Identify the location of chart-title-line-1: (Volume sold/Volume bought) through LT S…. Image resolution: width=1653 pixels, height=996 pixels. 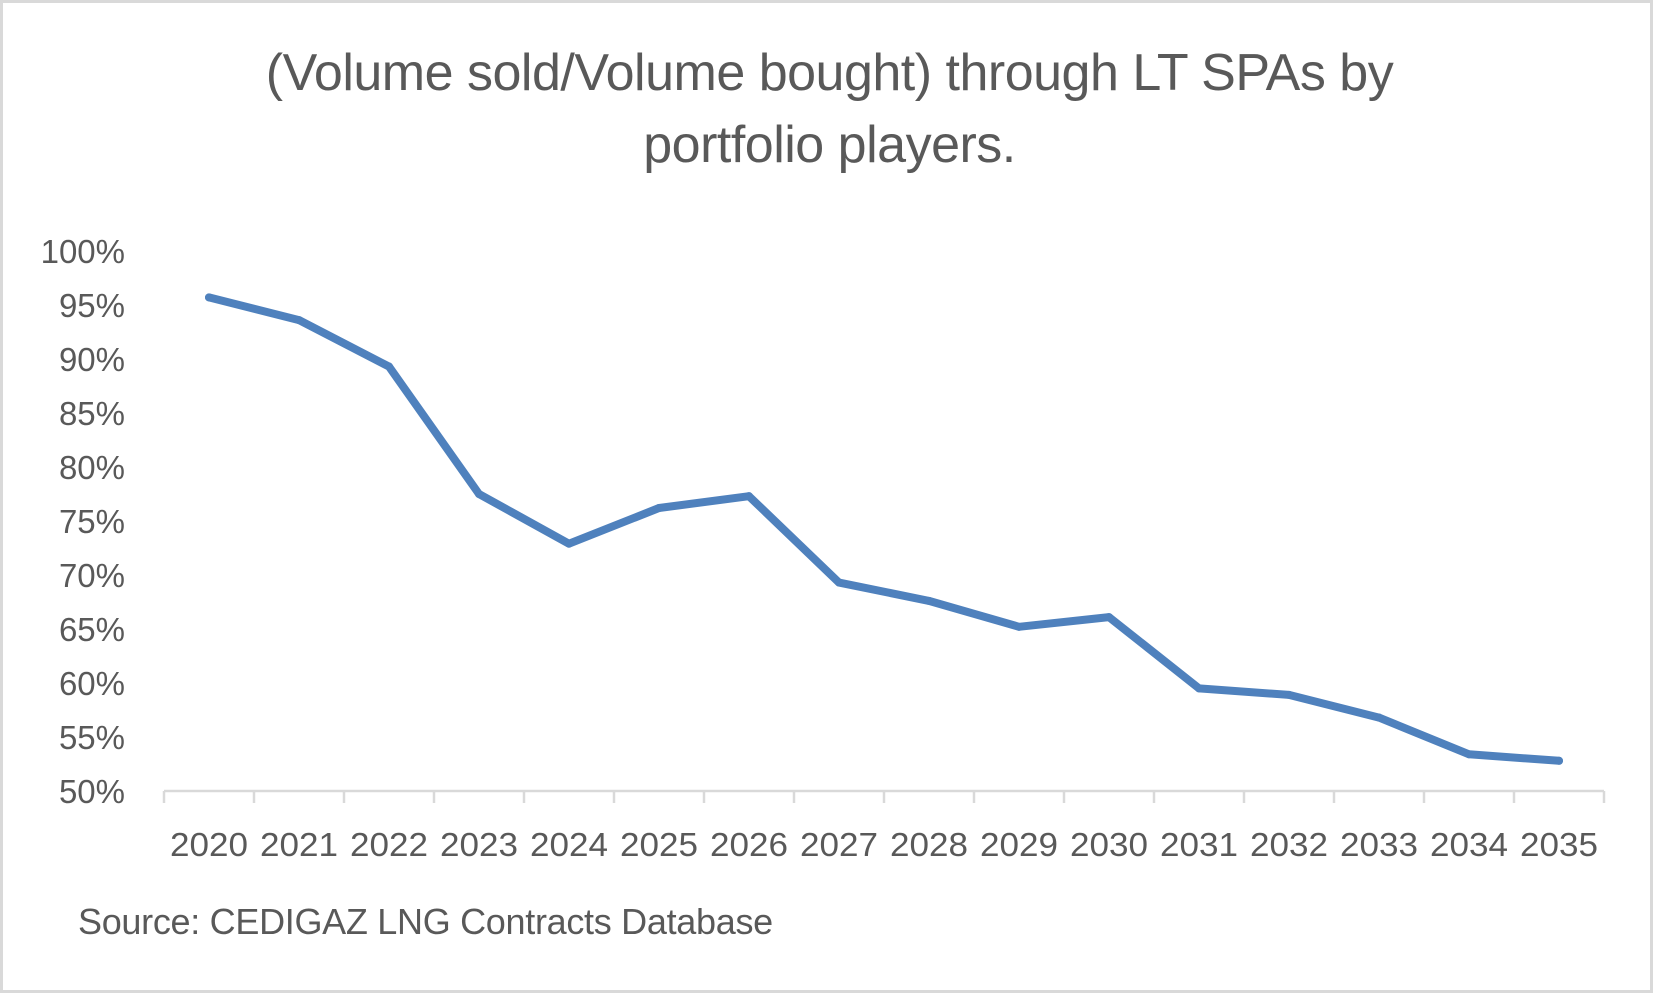
(829, 73).